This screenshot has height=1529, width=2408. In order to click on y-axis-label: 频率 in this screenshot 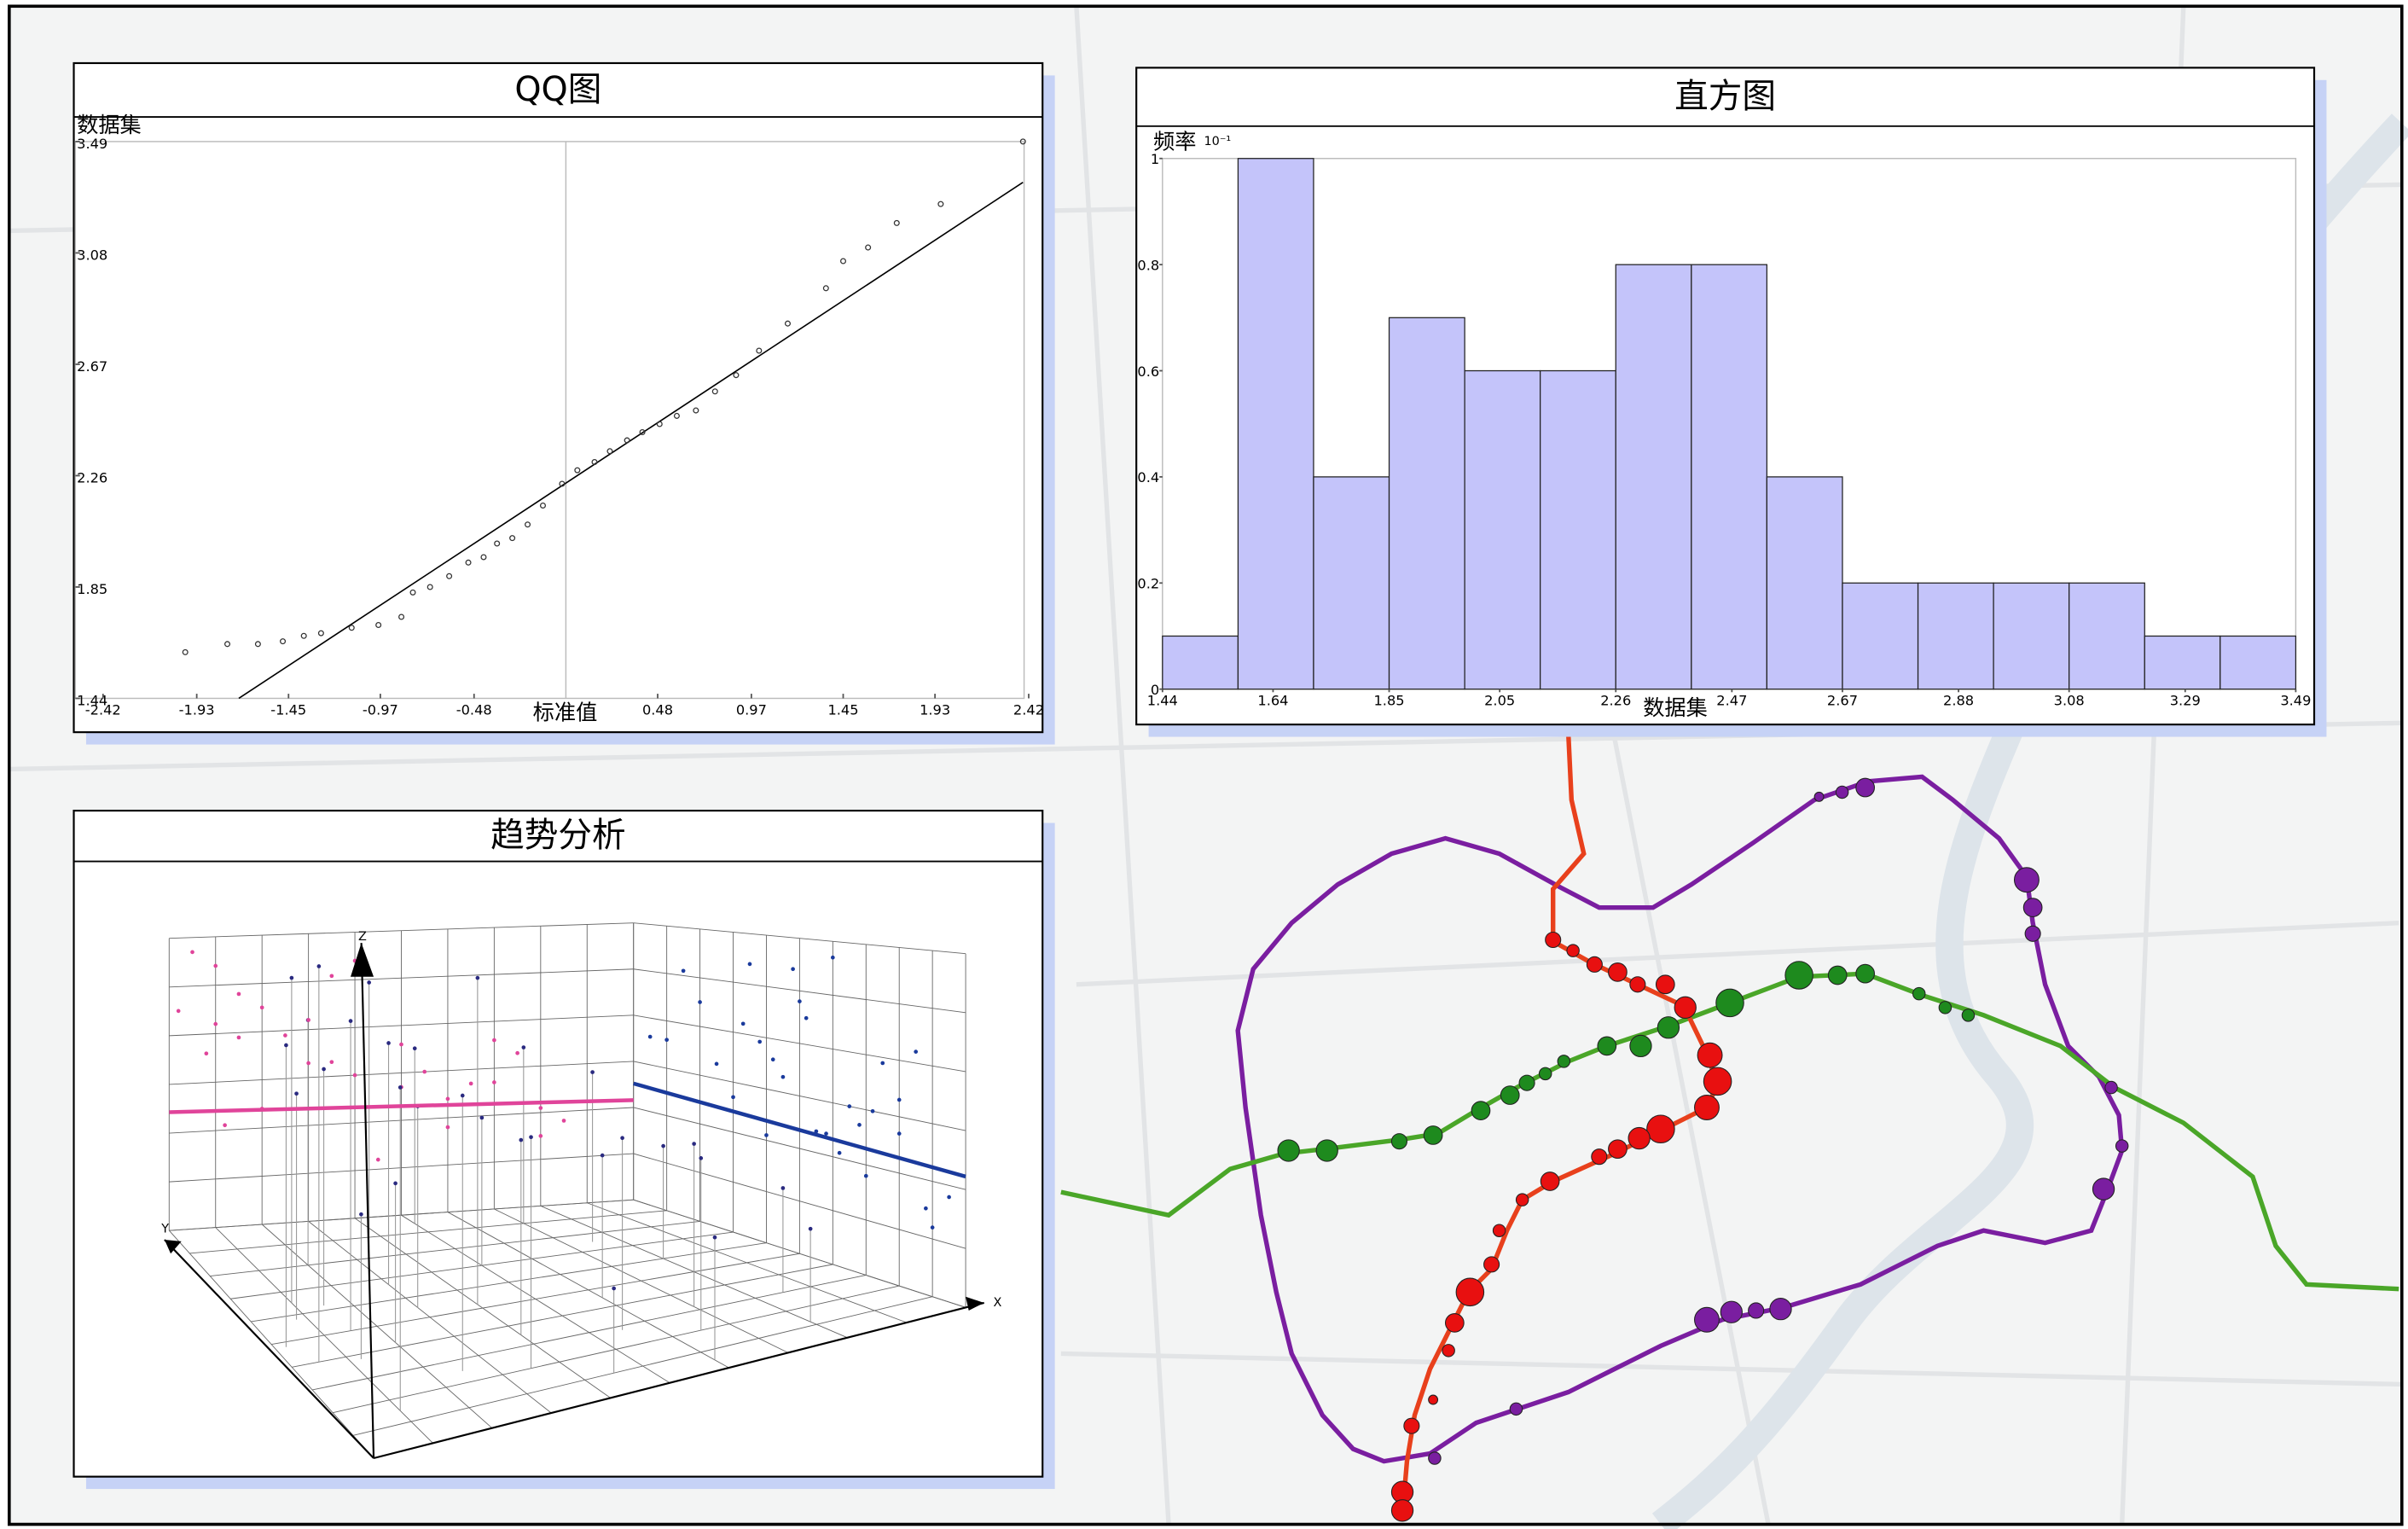, I will do `click(1174, 142)`.